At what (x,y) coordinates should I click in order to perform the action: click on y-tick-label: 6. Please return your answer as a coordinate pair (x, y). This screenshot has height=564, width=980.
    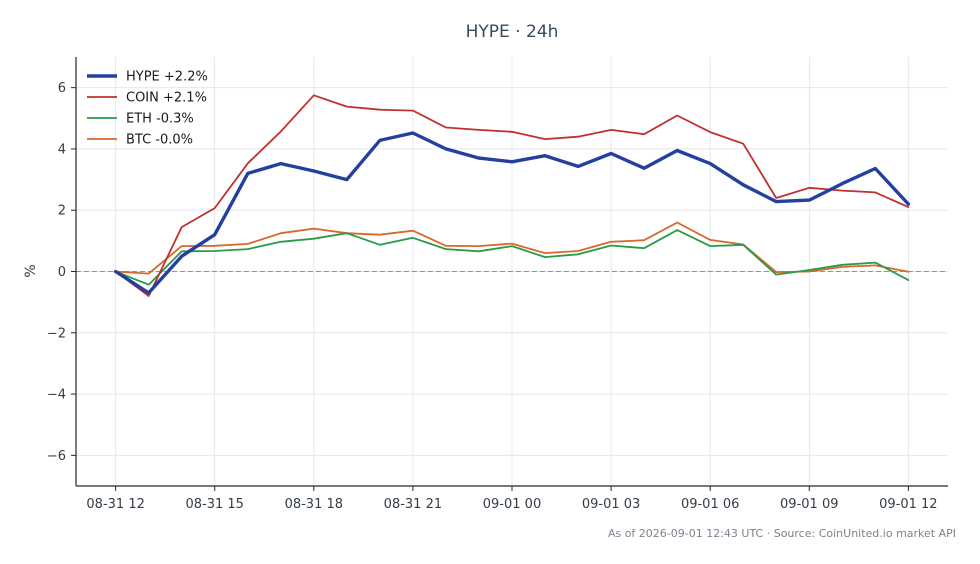
    Looking at the image, I should click on (62, 88).